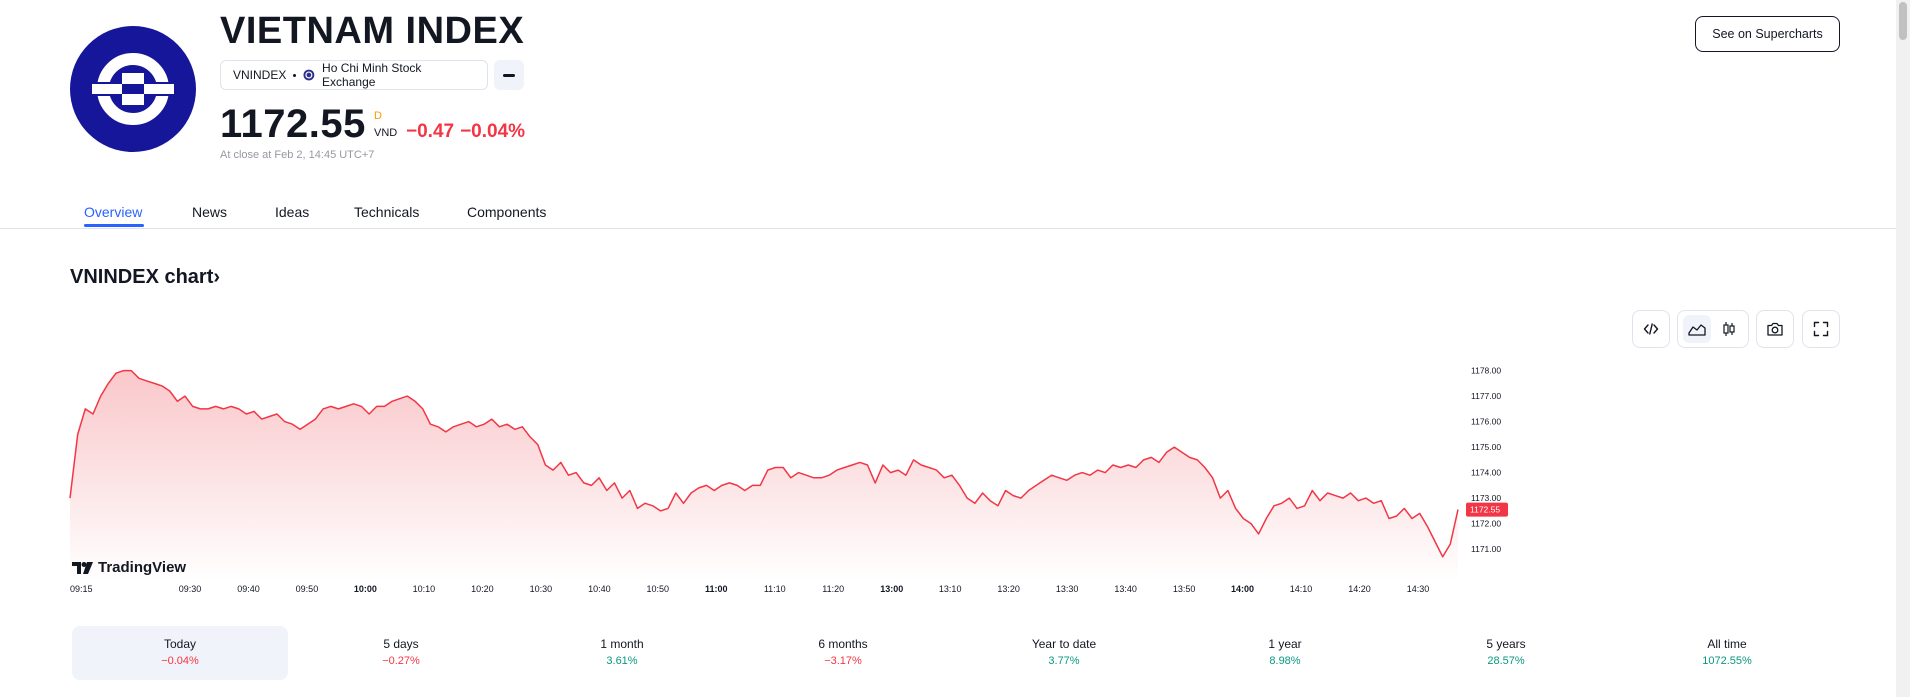  I want to click on x-tick-label: 13:10, so click(950, 589).